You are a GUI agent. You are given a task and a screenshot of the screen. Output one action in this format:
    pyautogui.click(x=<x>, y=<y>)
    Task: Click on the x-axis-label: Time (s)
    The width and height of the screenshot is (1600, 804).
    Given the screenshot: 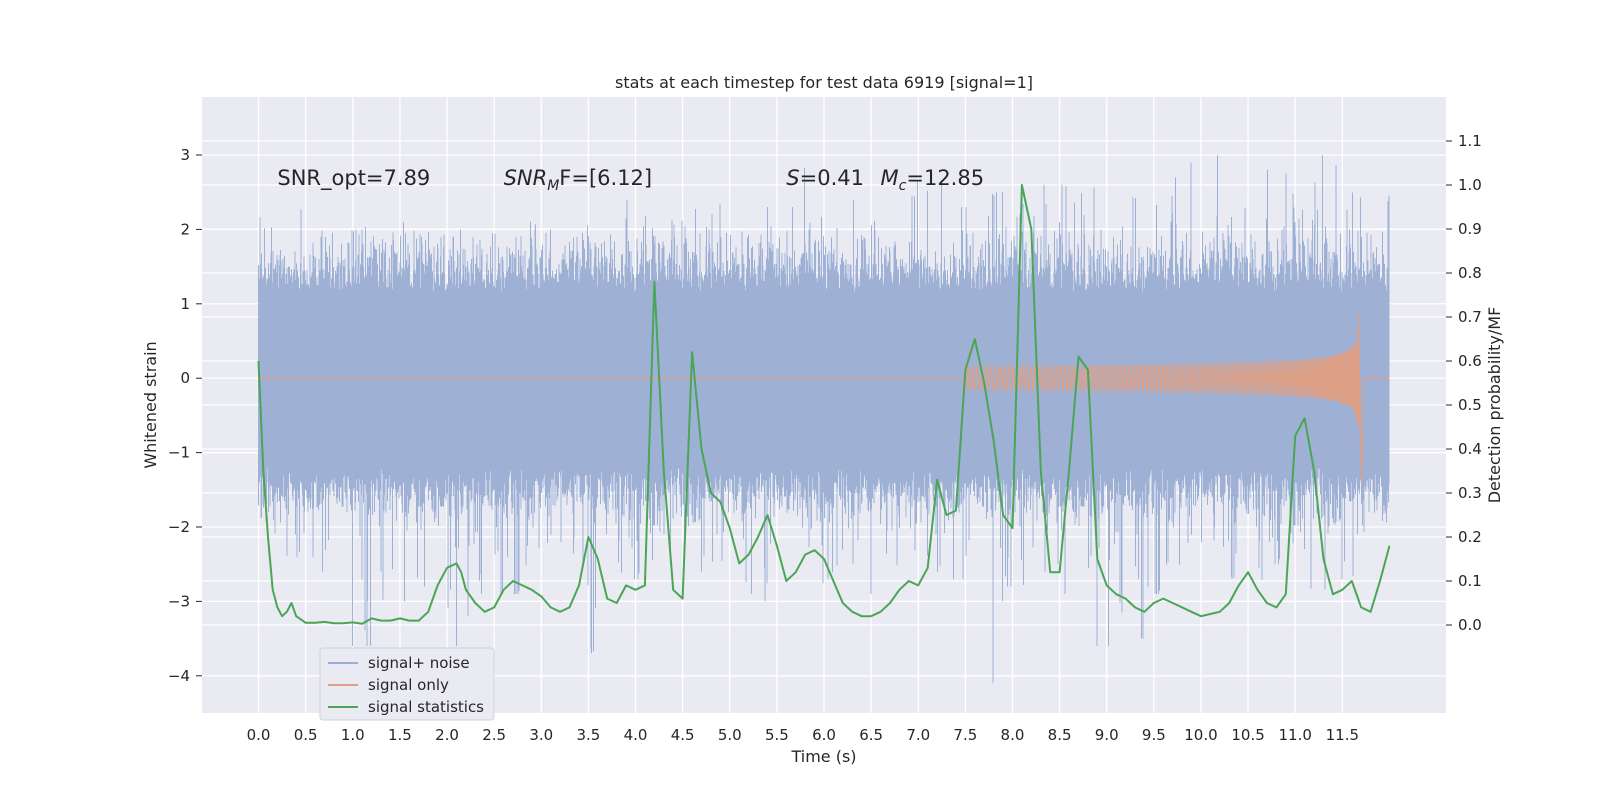 What is the action you would take?
    pyautogui.click(x=823, y=756)
    